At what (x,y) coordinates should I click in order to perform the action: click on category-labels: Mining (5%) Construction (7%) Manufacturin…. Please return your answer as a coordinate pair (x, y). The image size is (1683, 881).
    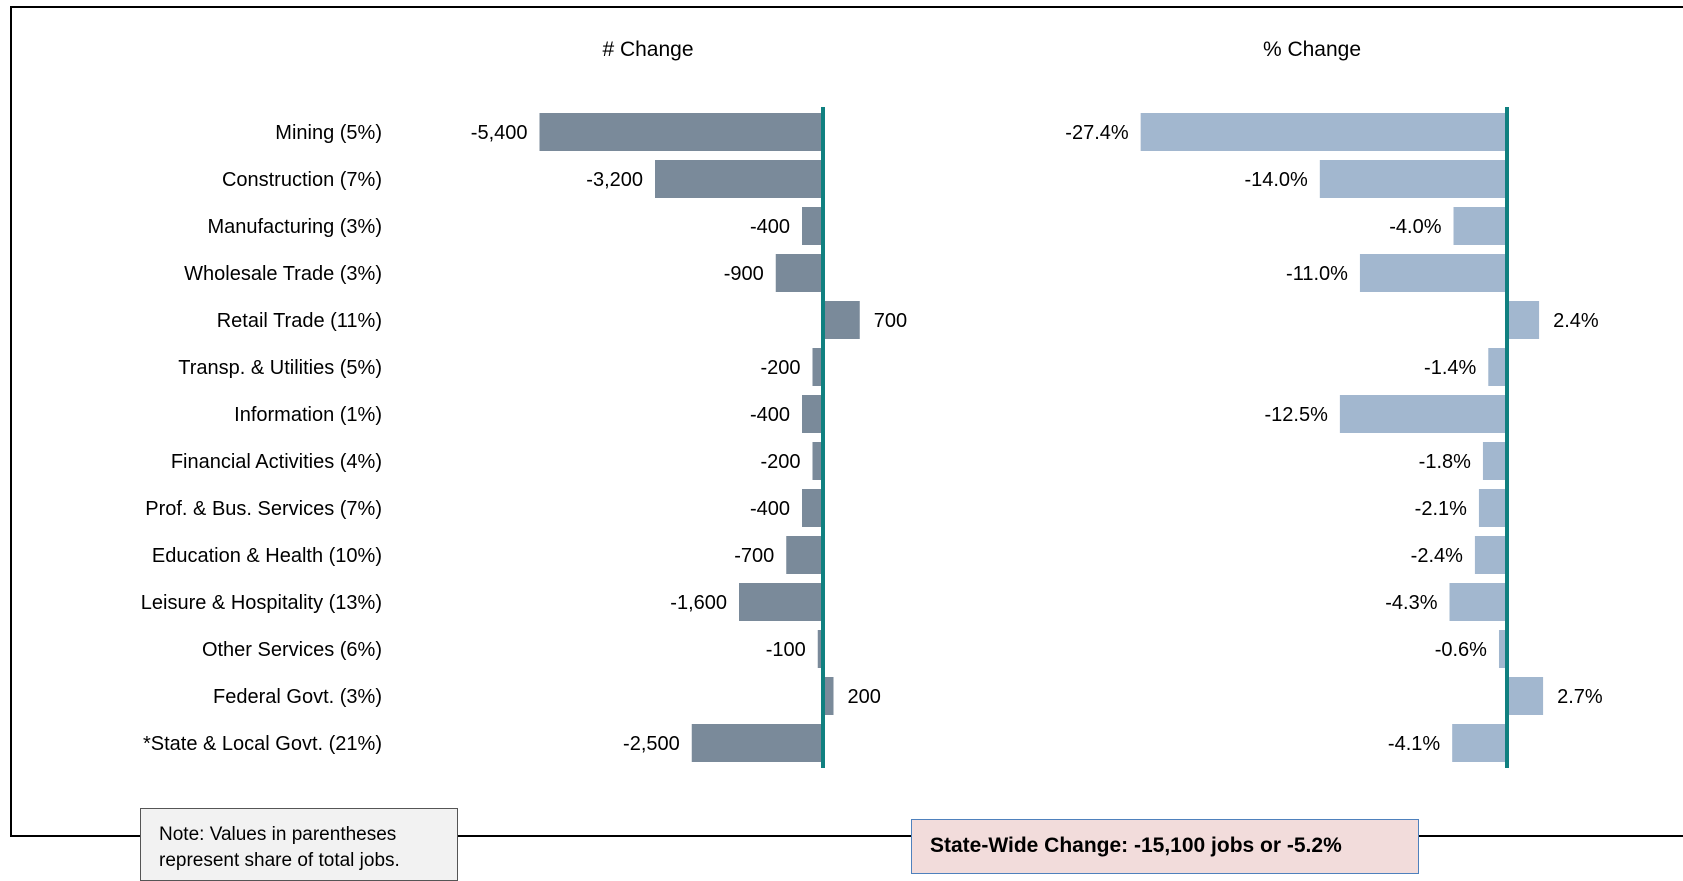
    Looking at the image, I should click on (261, 438).